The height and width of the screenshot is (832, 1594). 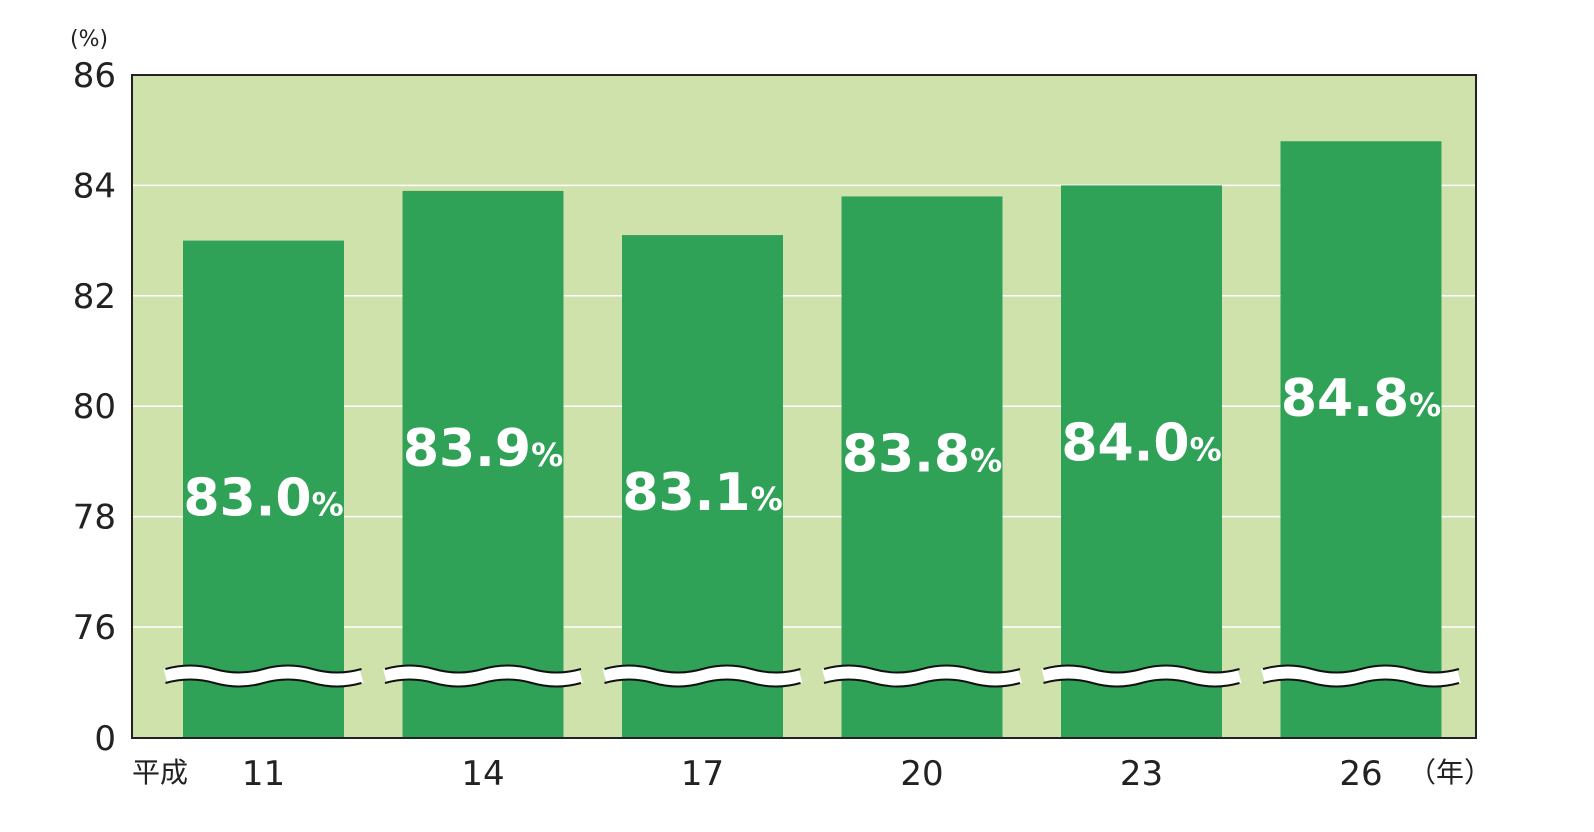 I want to click on y-tick-label: 80, so click(x=94, y=407).